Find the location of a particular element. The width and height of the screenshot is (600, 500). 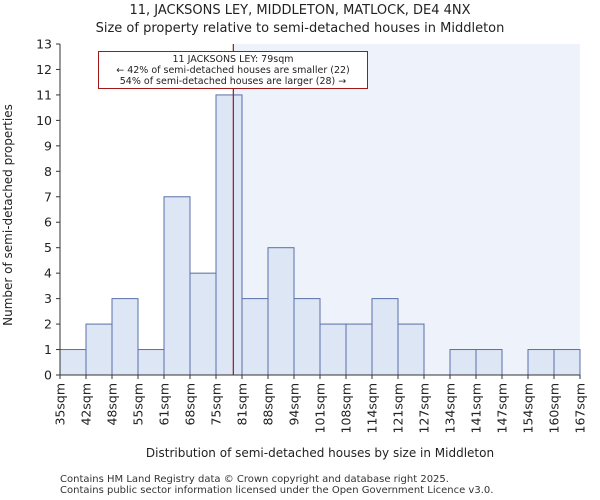

x-tick-label-35sqm: 35sqm is located at coordinates (60, 404).